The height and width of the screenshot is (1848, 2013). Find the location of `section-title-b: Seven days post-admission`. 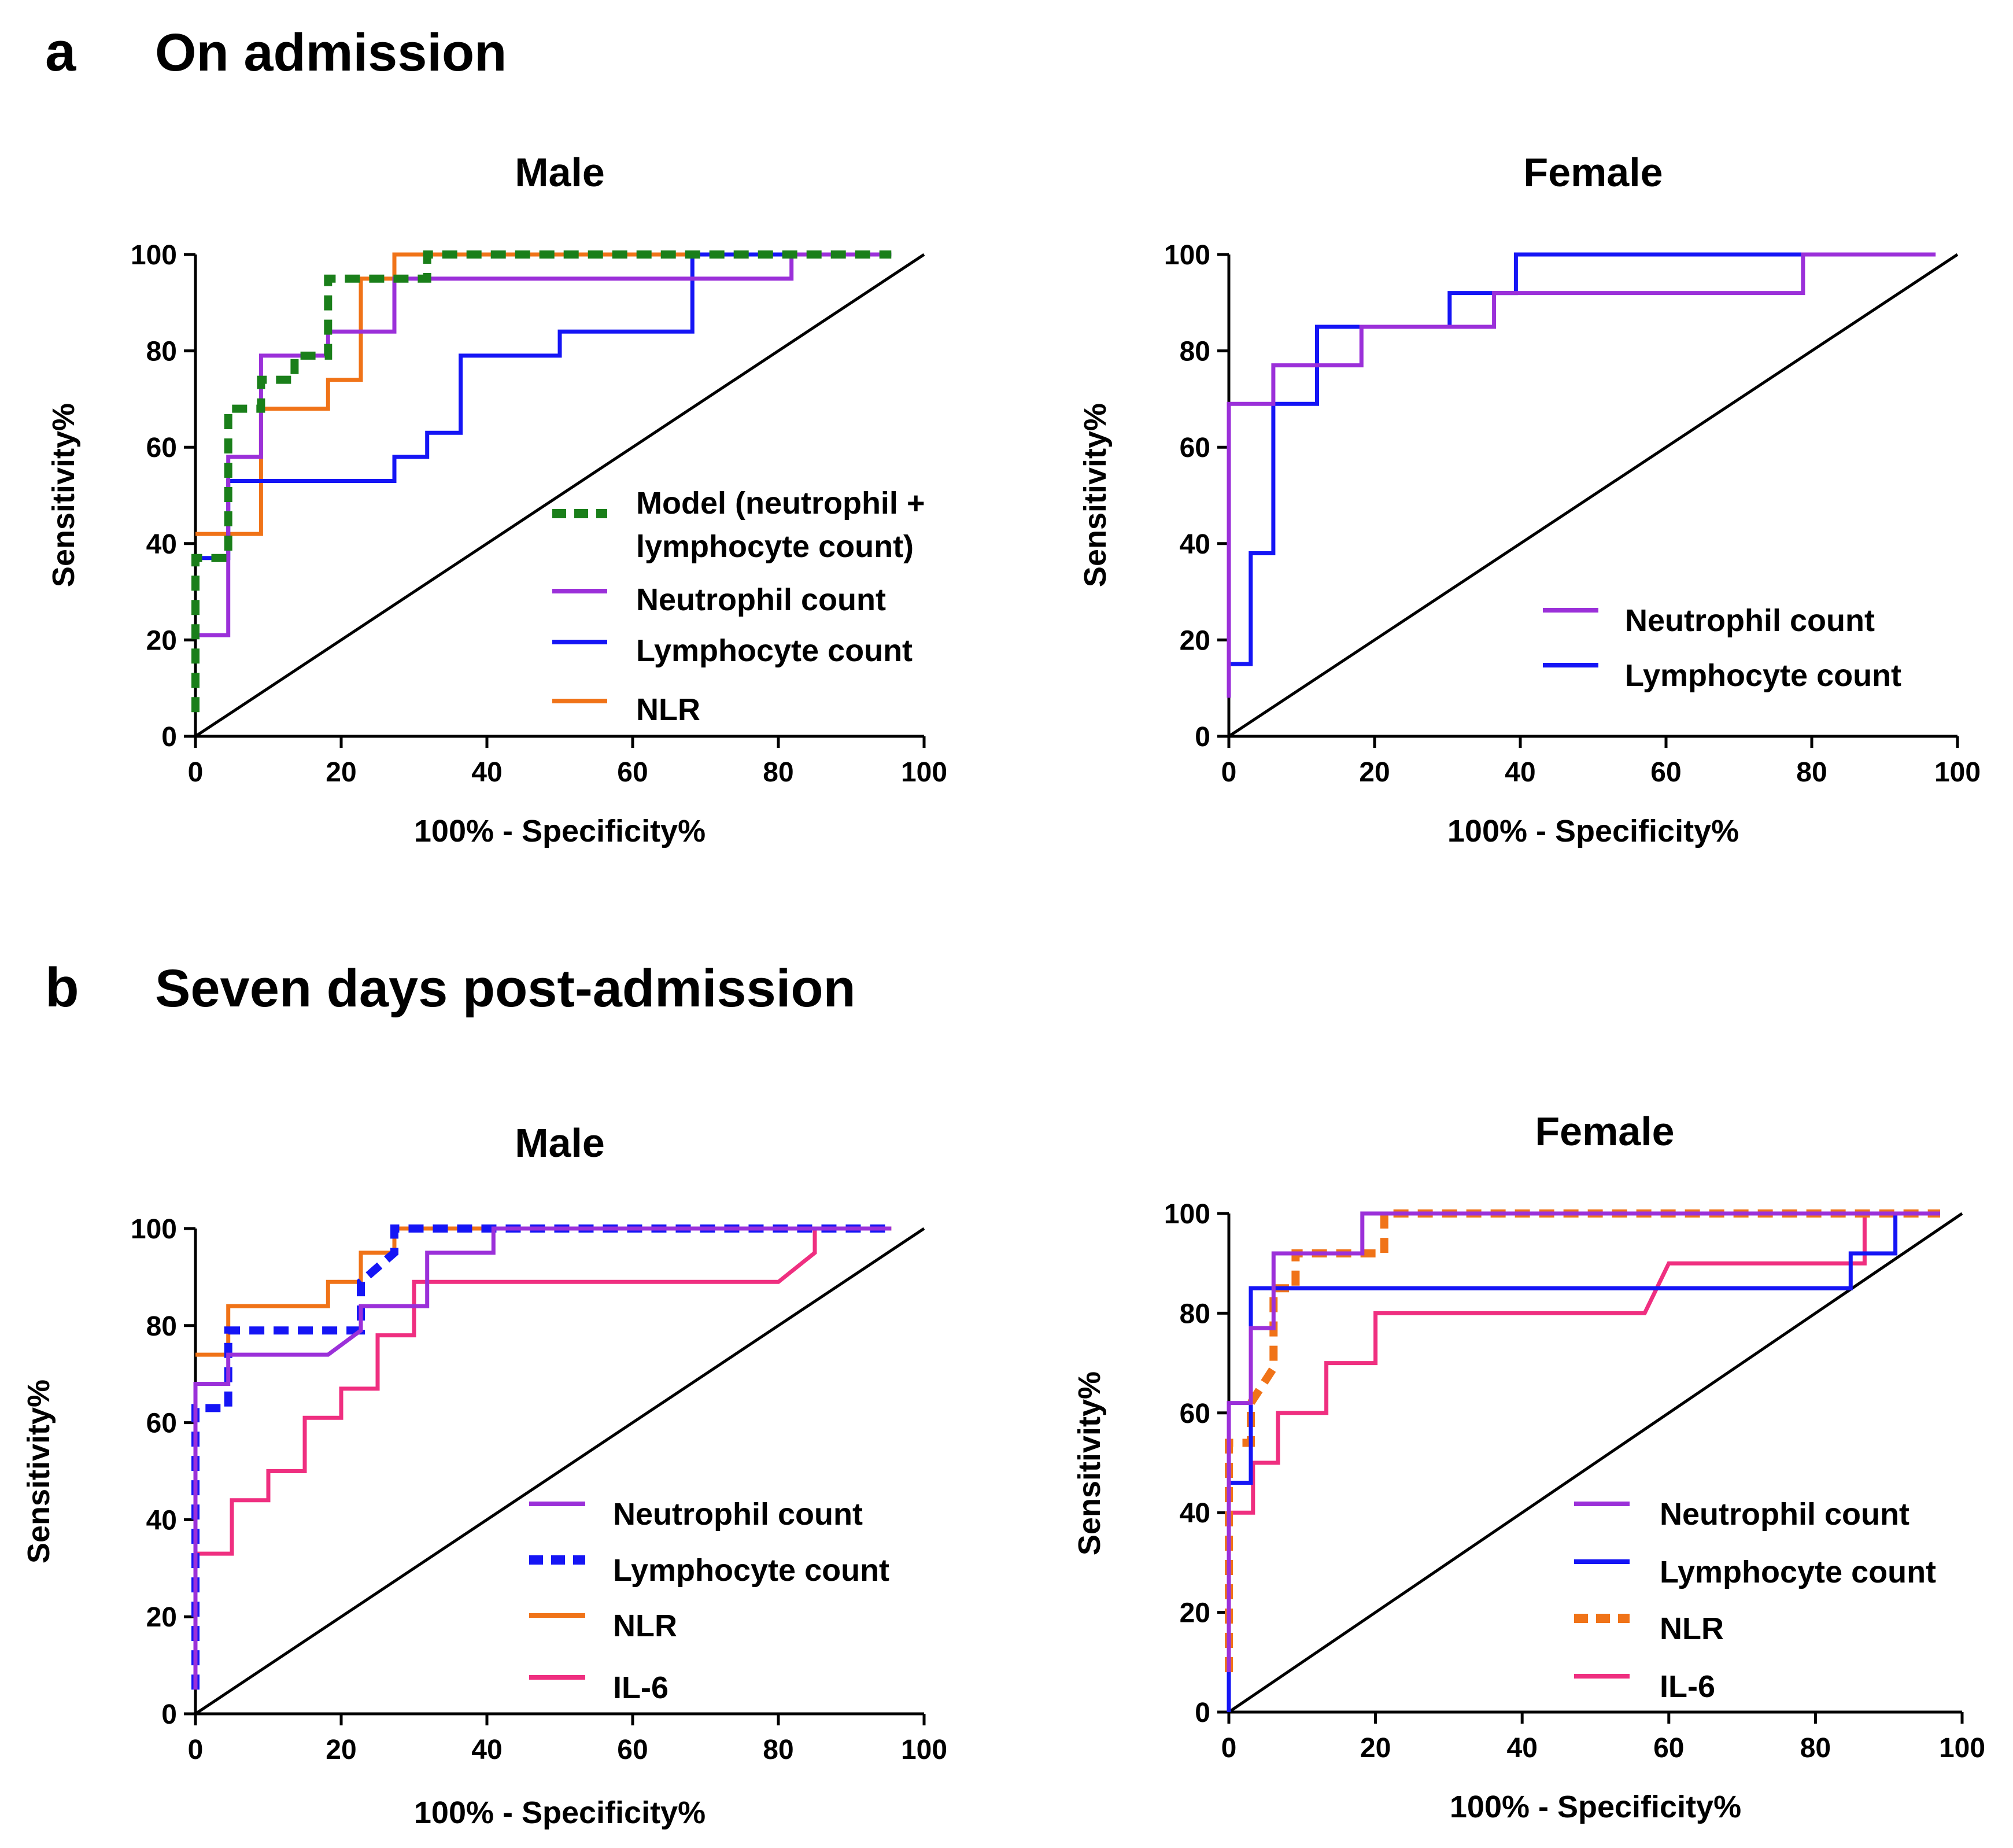

section-title-b: Seven days post-admission is located at coordinates (505, 989).